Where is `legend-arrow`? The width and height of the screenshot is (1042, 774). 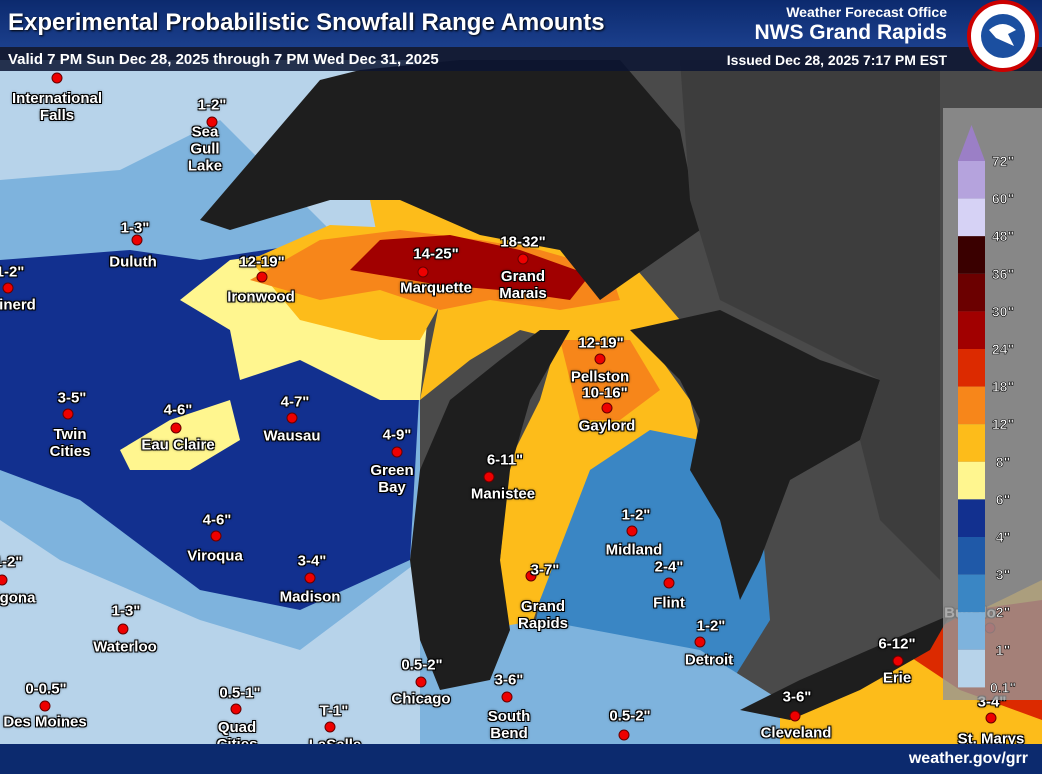 legend-arrow is located at coordinates (971, 143).